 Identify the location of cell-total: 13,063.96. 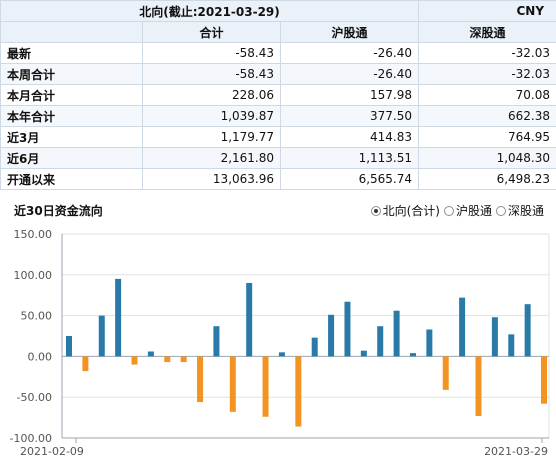
(211, 179).